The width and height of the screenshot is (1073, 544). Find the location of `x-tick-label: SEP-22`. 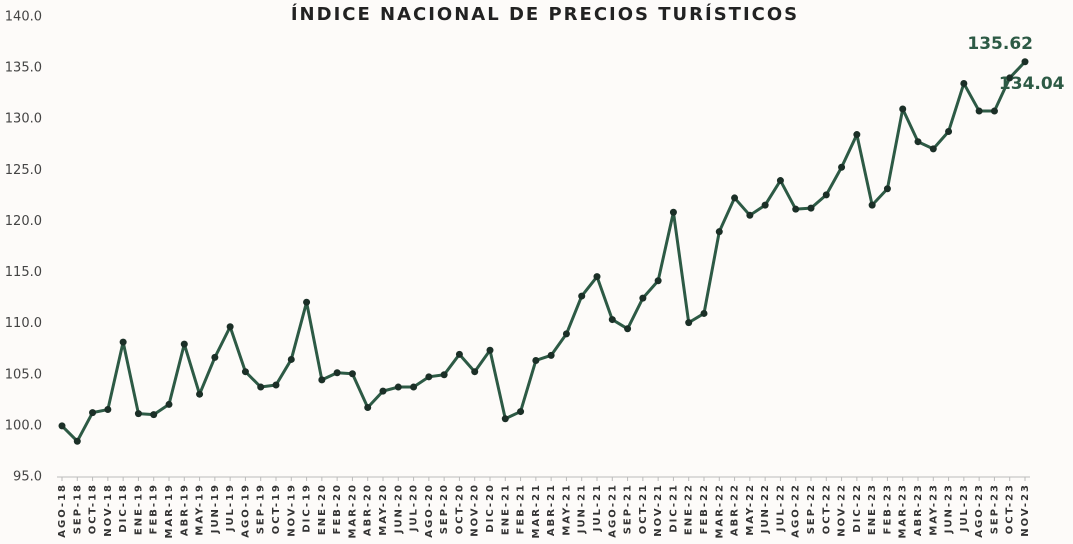

x-tick-label: SEP-22 is located at coordinates (811, 508).